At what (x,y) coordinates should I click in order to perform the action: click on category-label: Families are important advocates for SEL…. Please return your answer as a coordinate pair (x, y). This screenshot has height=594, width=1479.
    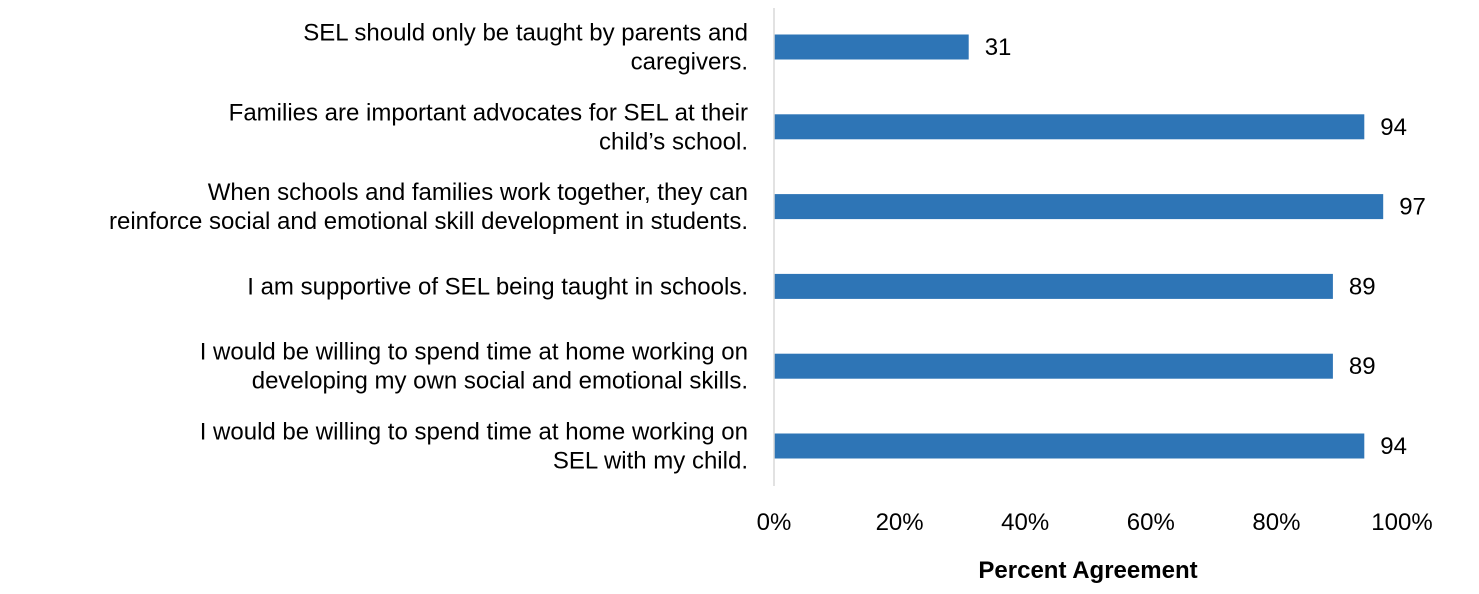
    Looking at the image, I should click on (488, 127).